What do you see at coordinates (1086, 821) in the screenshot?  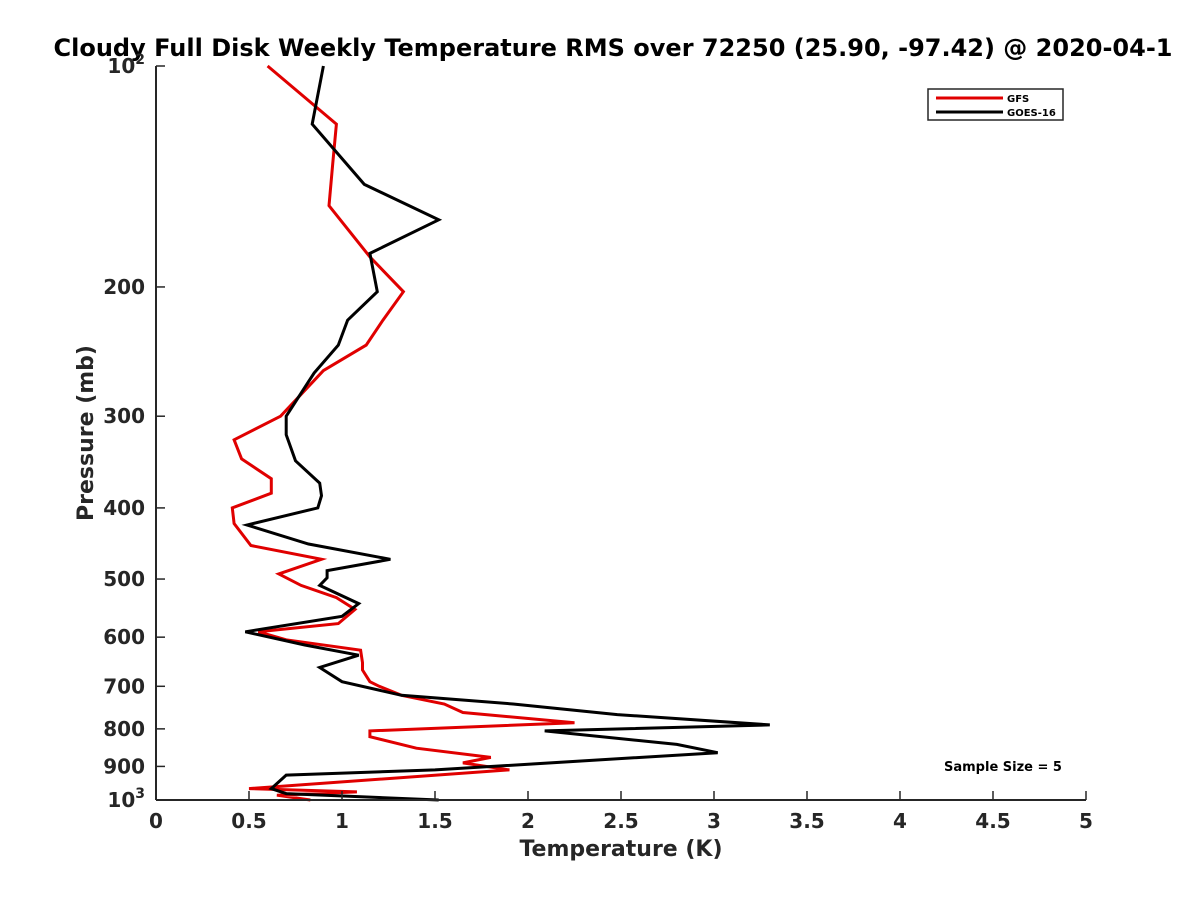 I see `x-tick-label: 5` at bounding box center [1086, 821].